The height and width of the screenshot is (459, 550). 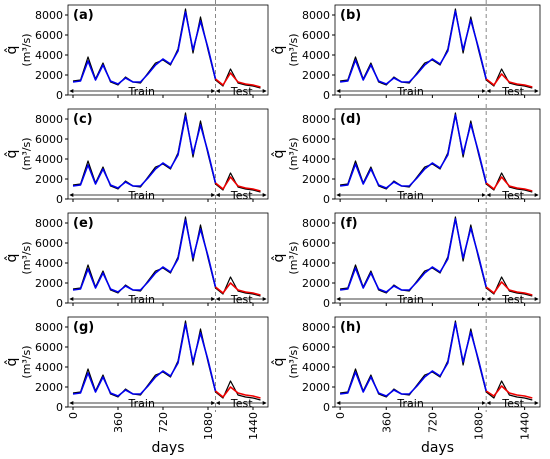 What do you see at coordinates (83, 119) in the screenshot?
I see `panel-label: (c)` at bounding box center [83, 119].